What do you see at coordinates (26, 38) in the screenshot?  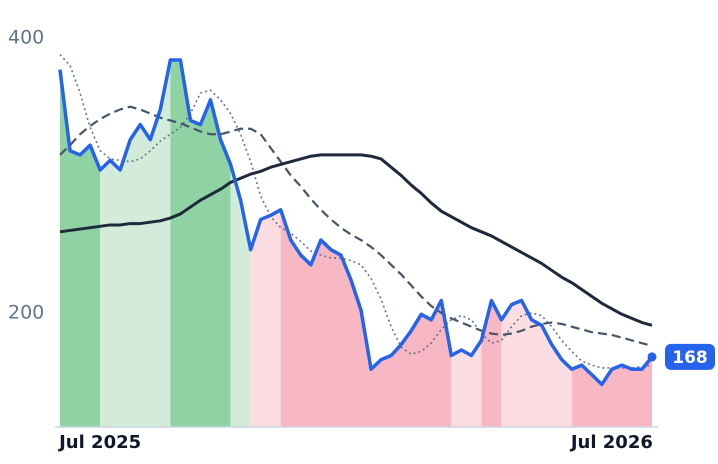 I see `y-tick-label: 400` at bounding box center [26, 38].